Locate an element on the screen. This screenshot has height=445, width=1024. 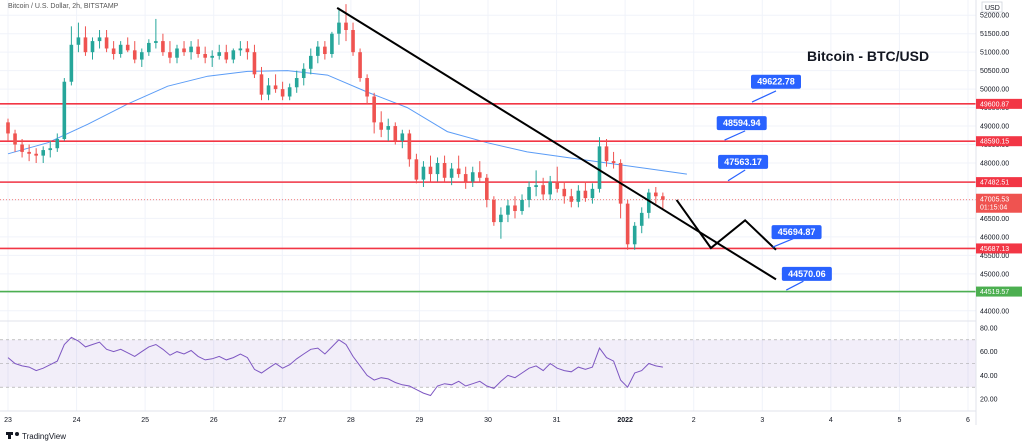
time-tick-label: 23 is located at coordinates (8, 420).